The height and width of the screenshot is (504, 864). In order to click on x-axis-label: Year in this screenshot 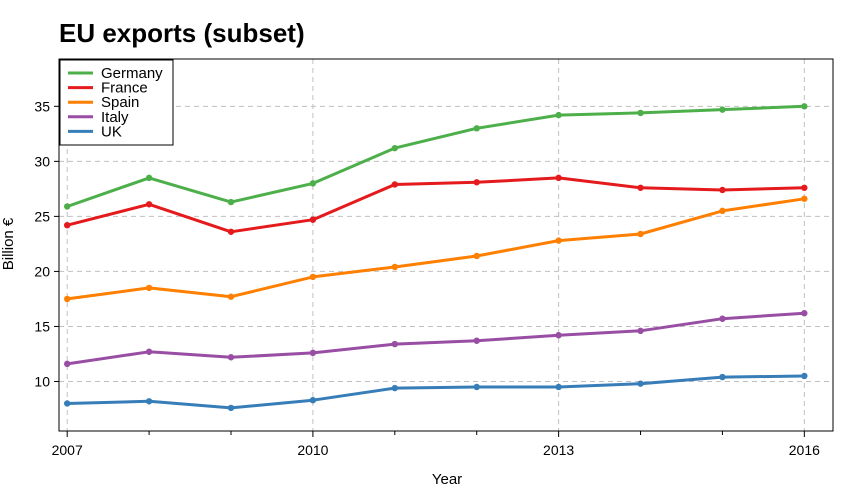, I will do `click(447, 479)`.